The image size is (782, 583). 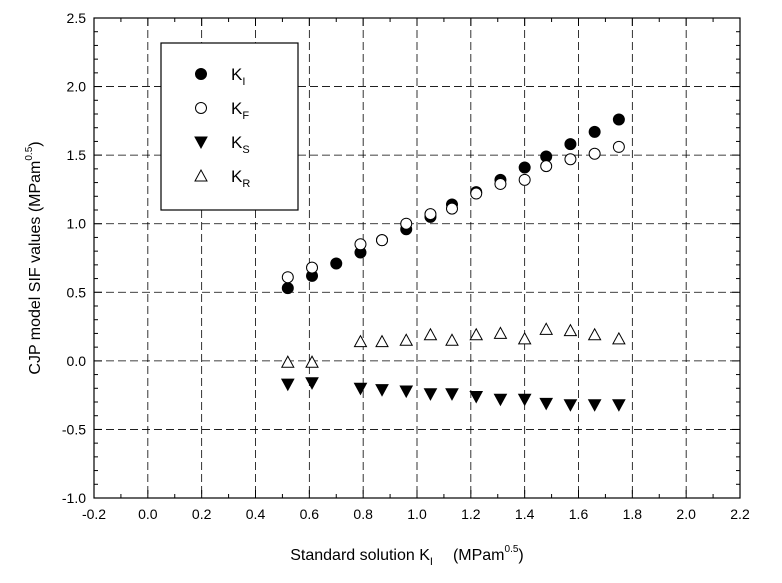 I want to click on x-tick-label: 1.0, so click(x=417, y=514).